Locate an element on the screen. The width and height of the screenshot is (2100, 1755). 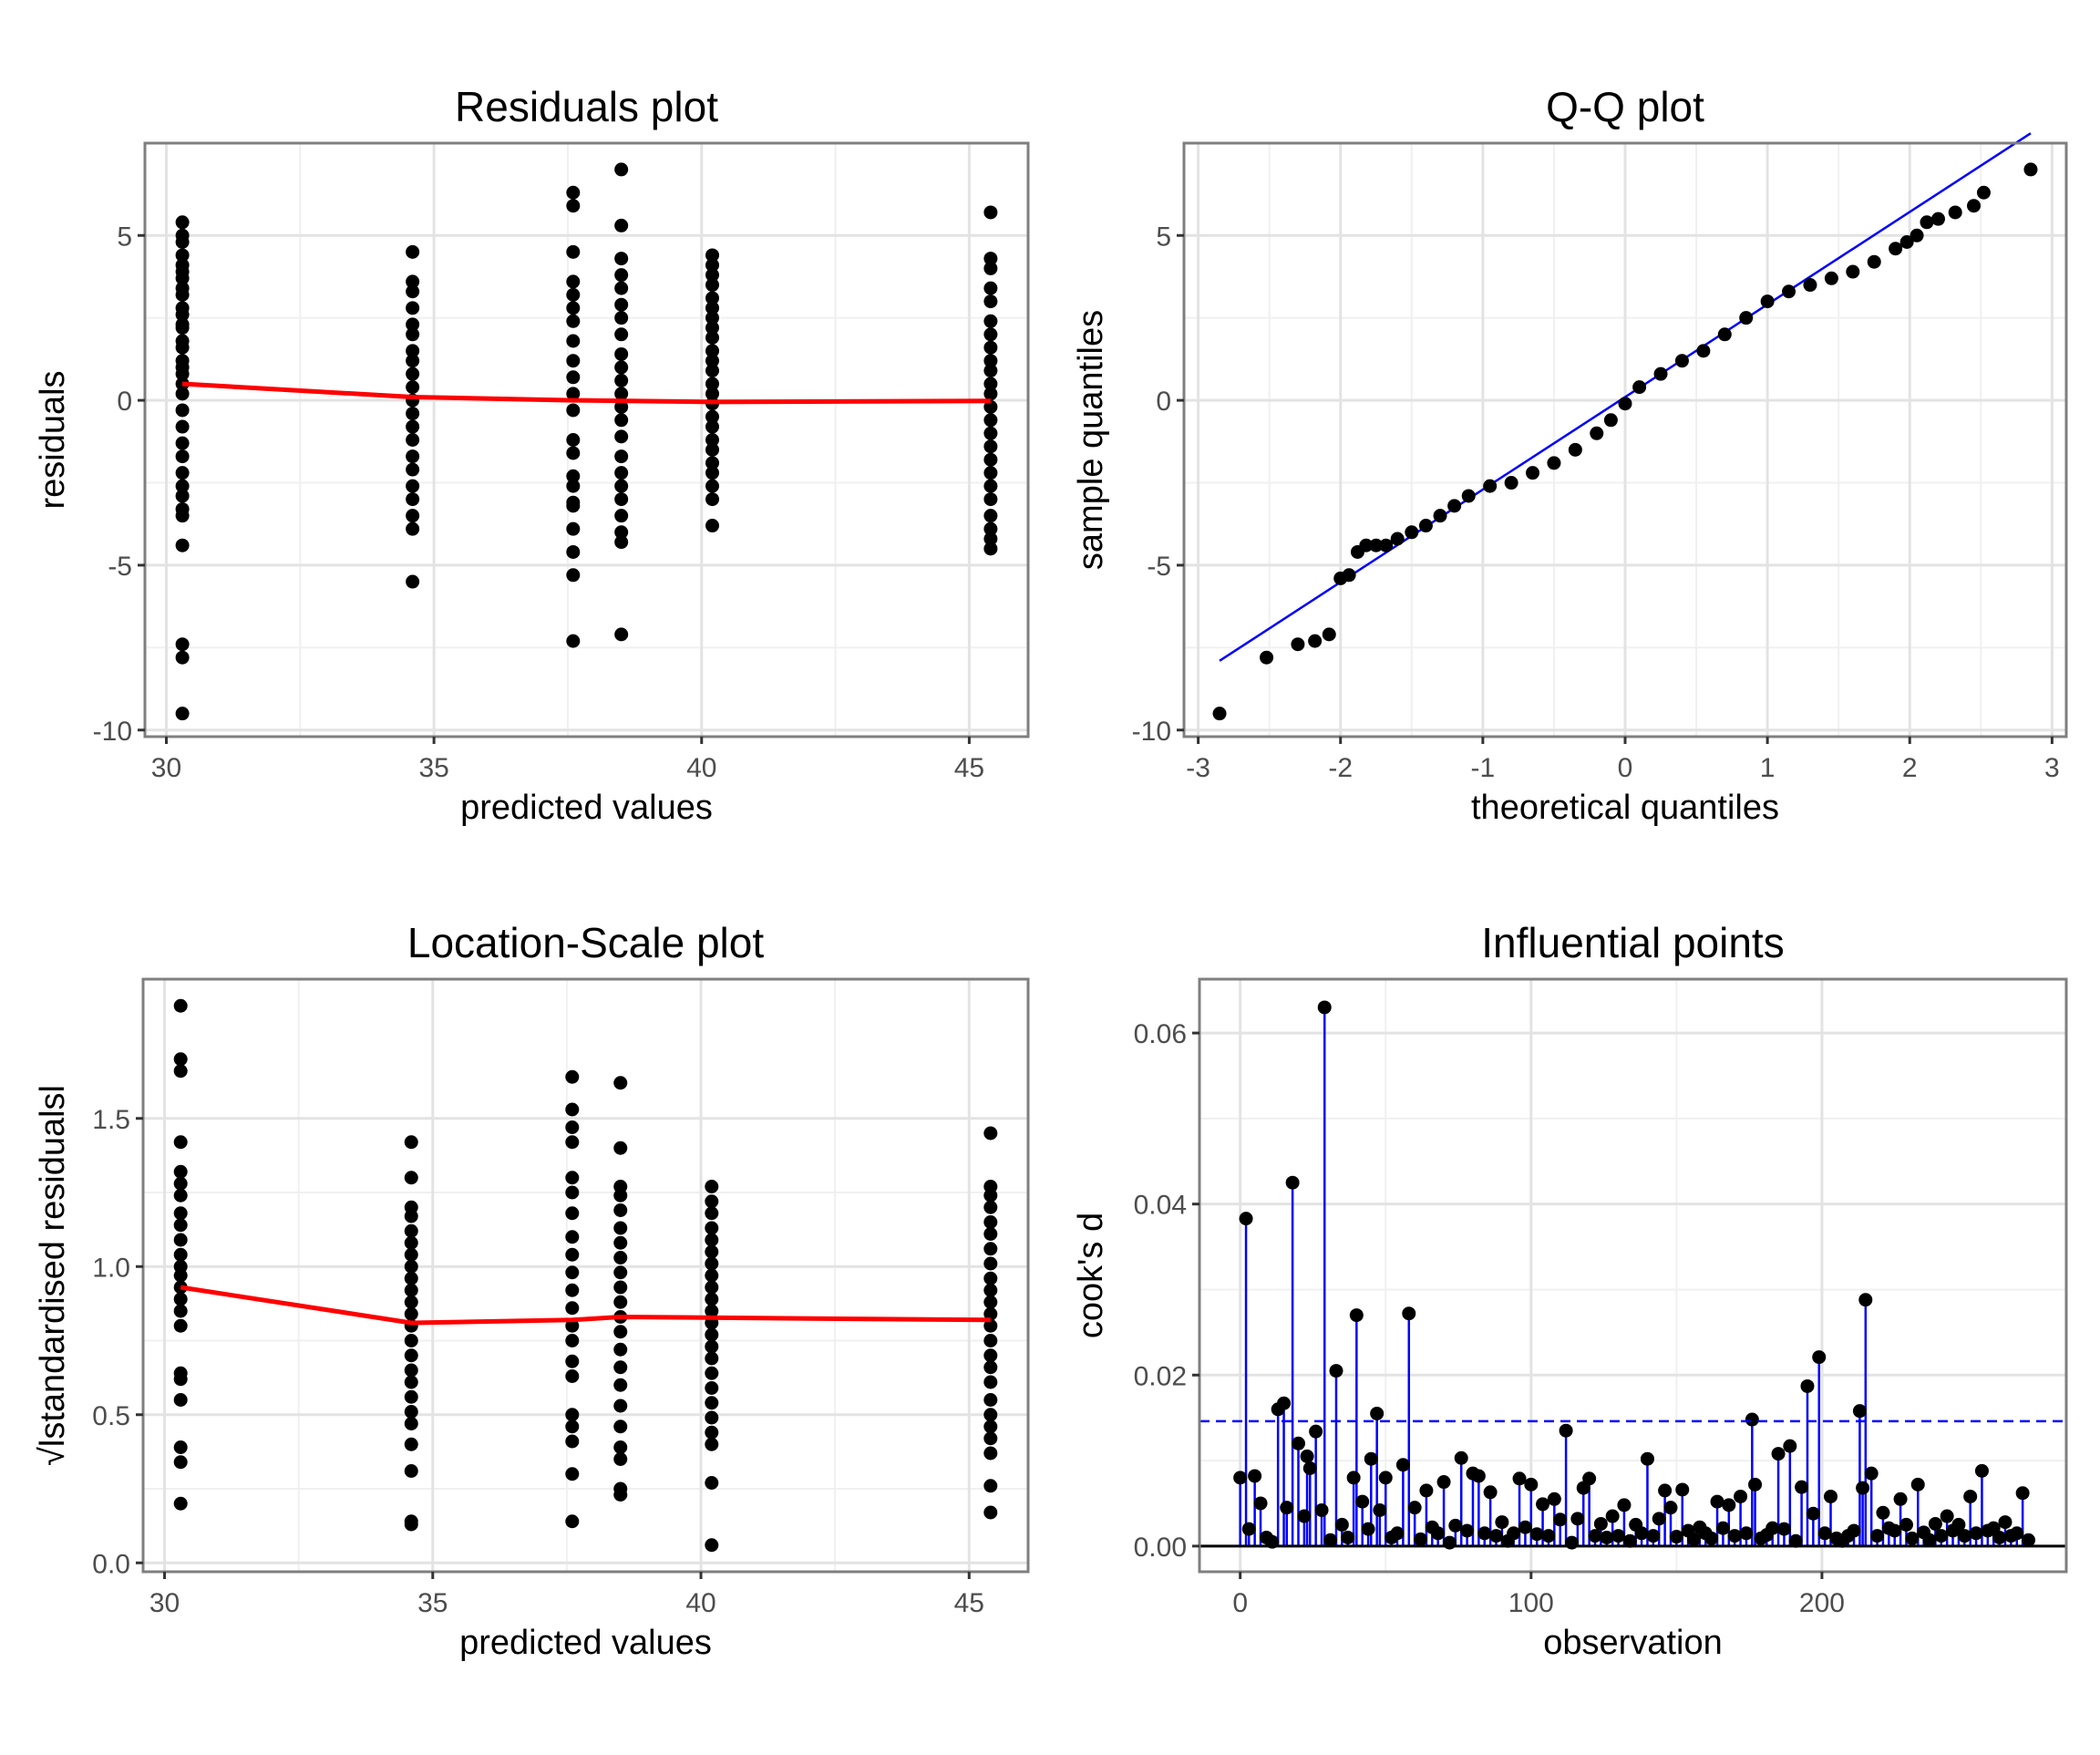
x-tick-label: -1 is located at coordinates (1484, 768).